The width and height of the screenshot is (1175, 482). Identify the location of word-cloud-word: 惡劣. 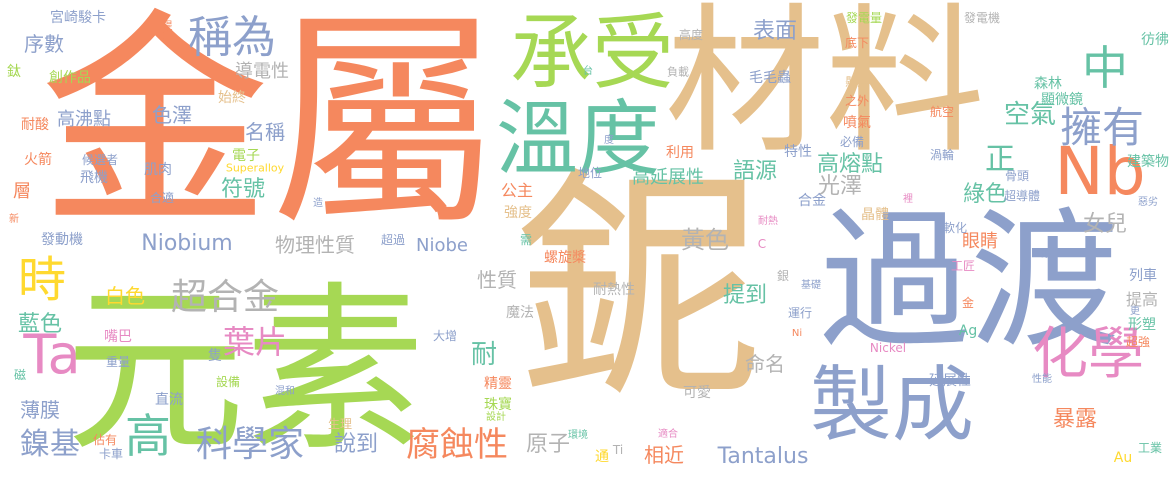
(1148, 202).